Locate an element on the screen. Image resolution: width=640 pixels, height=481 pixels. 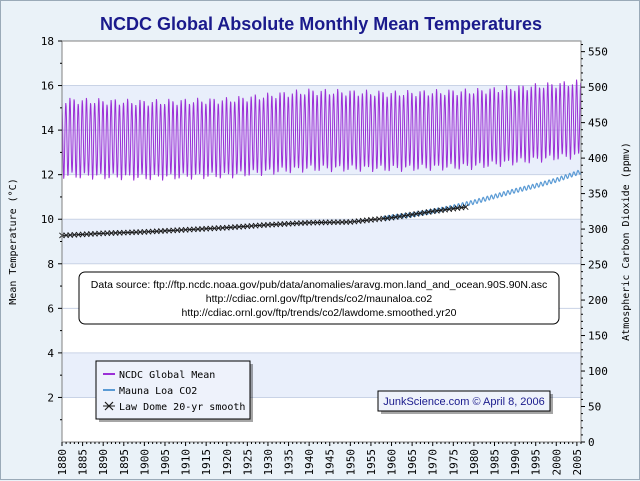
credit-box: JunkScience.com © April 8, 2006 is located at coordinates (465, 402).